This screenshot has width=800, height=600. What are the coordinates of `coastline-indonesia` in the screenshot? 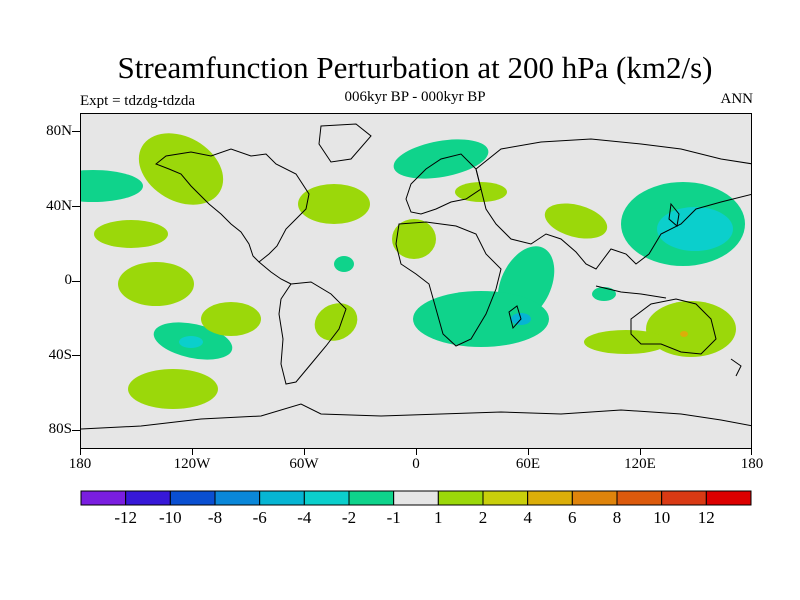 It's located at (631, 292).